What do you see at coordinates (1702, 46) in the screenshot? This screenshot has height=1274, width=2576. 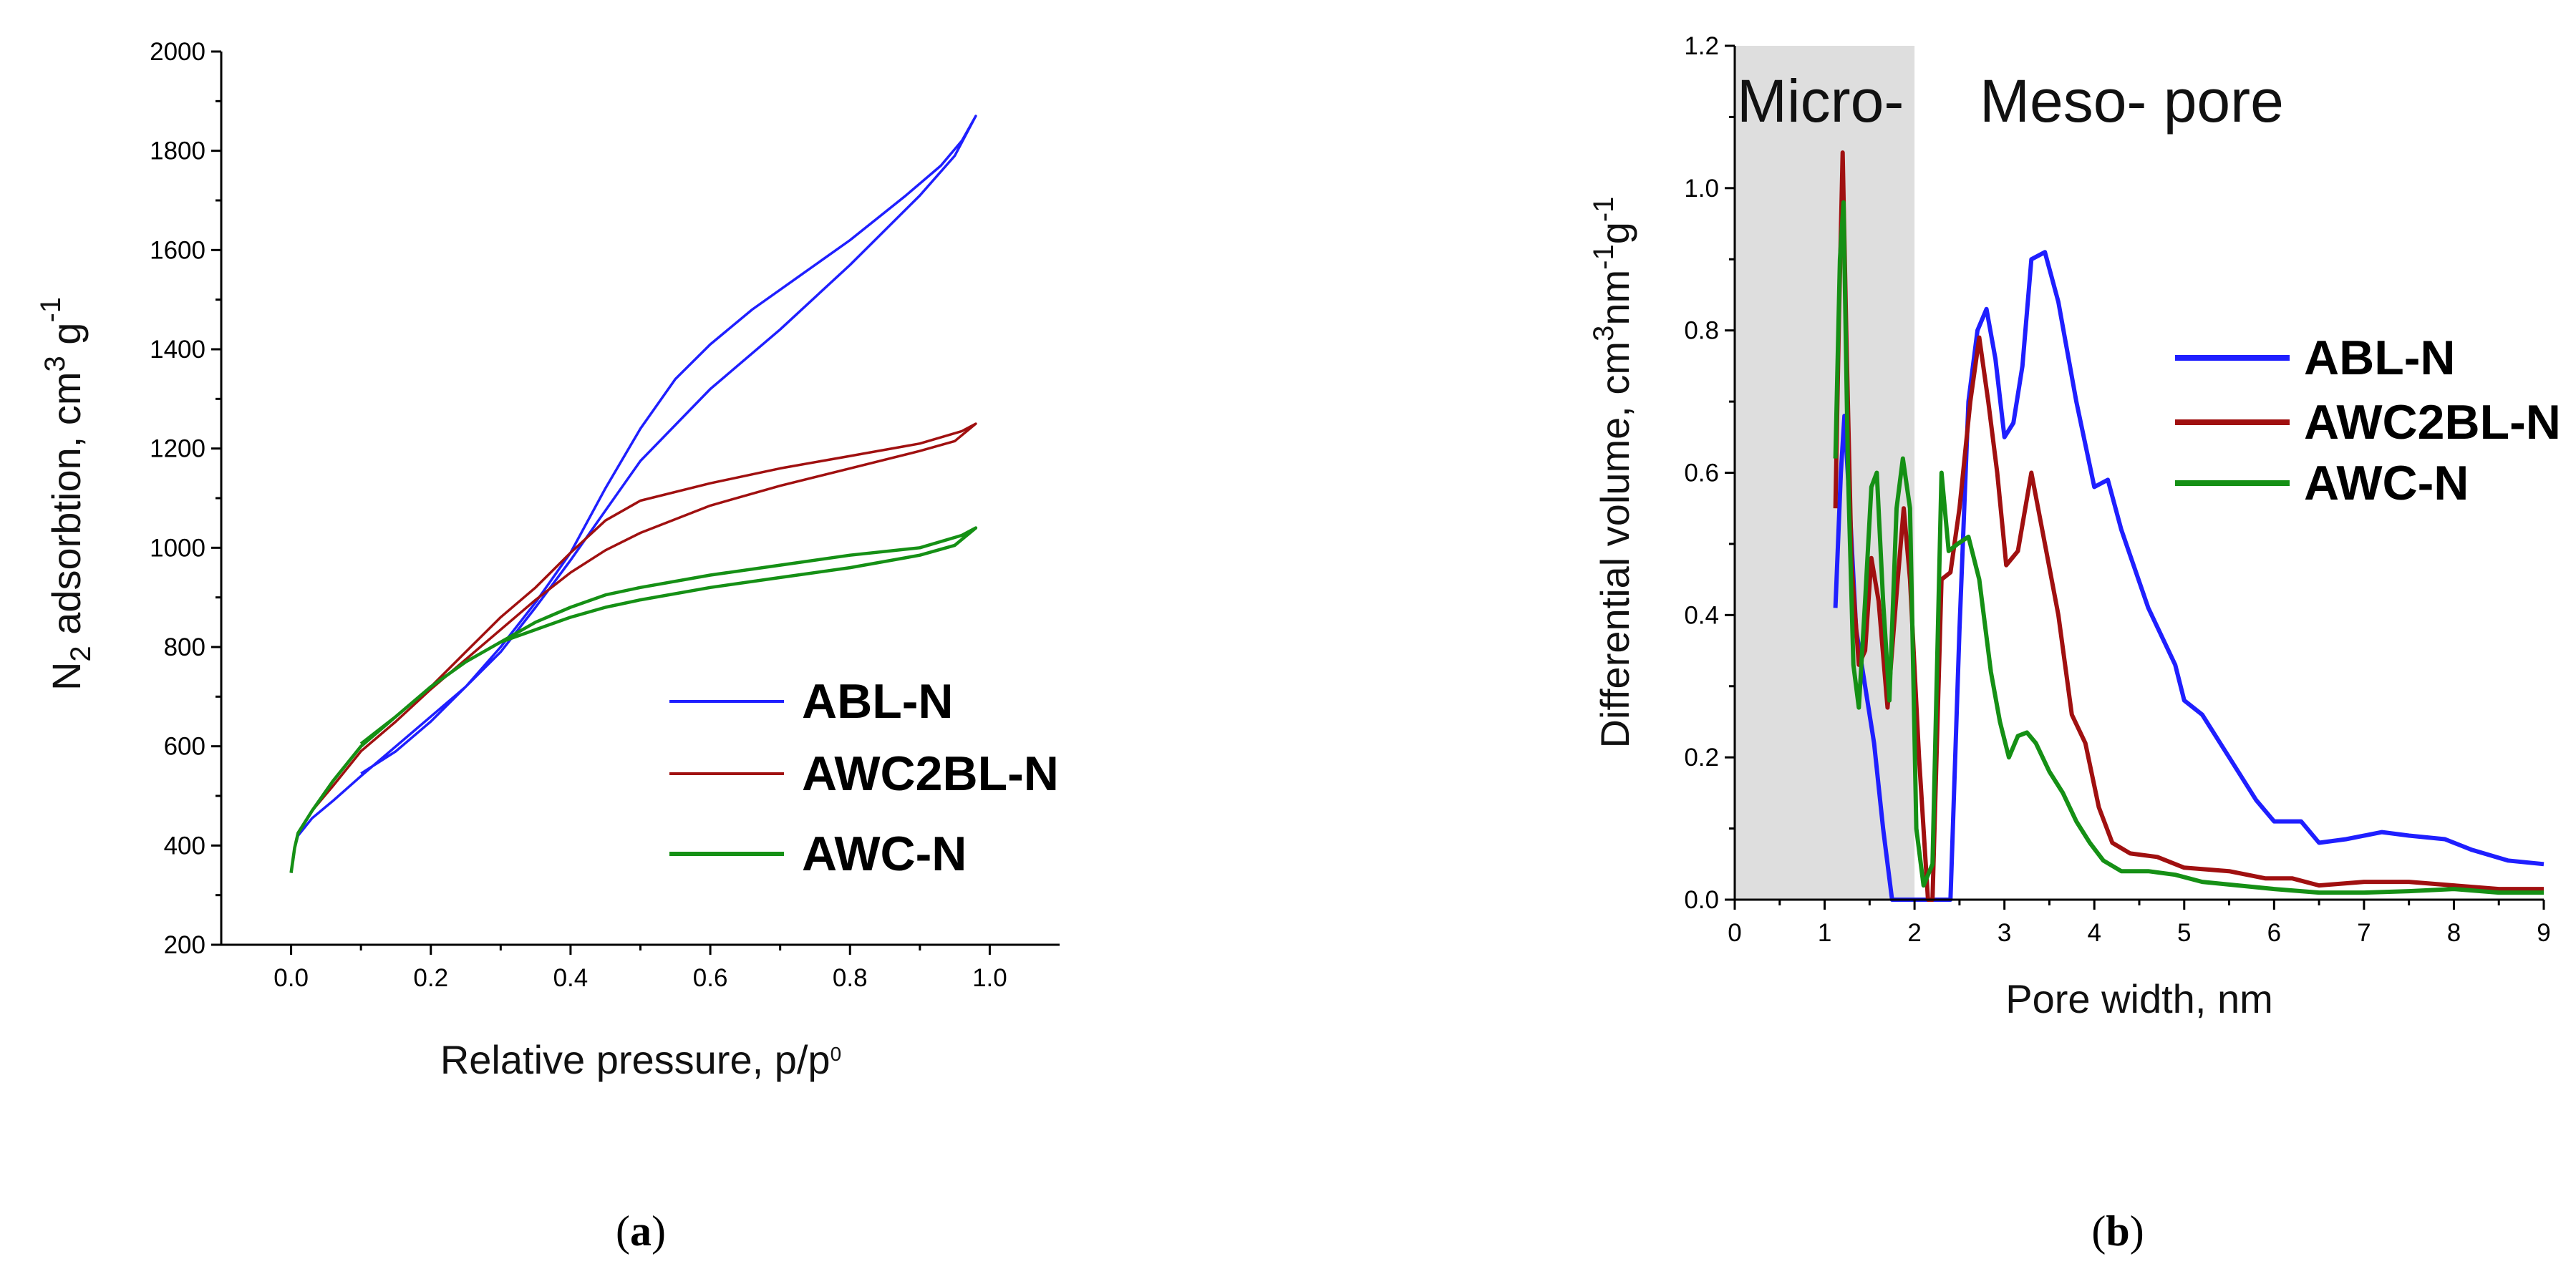 I see `b-ytick-label: 1.2` at bounding box center [1702, 46].